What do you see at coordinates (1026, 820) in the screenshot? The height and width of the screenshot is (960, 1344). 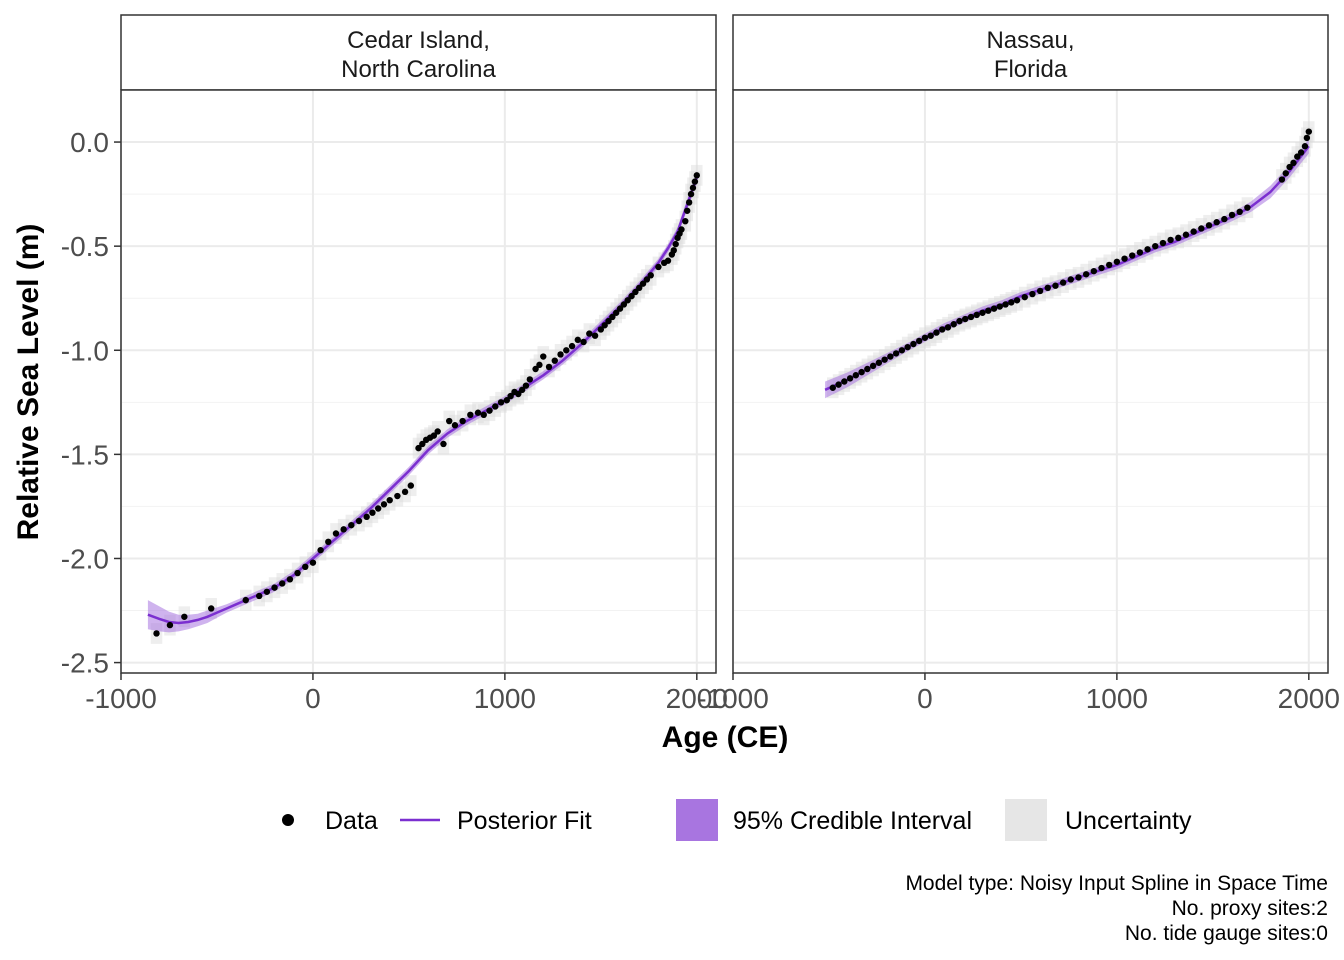 I see `legend-key-uncertainty` at bounding box center [1026, 820].